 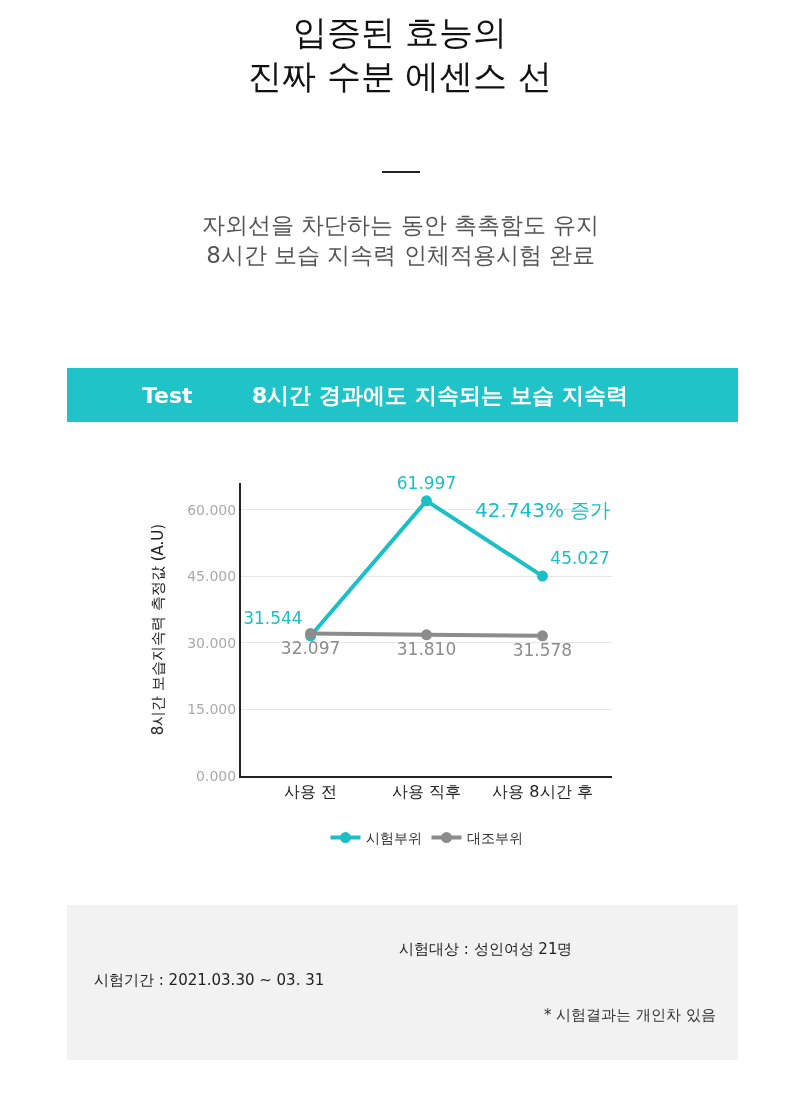 What do you see at coordinates (212, 509) in the screenshot?
I see `y-tick-label: 60.000` at bounding box center [212, 509].